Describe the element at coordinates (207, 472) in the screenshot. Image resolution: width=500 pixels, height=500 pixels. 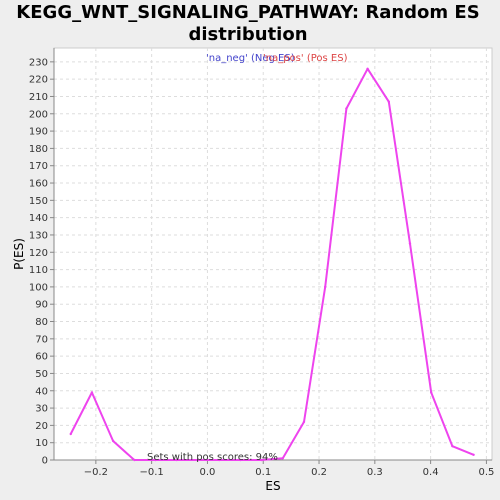
I see `x-tick-label: 0.0` at that location.